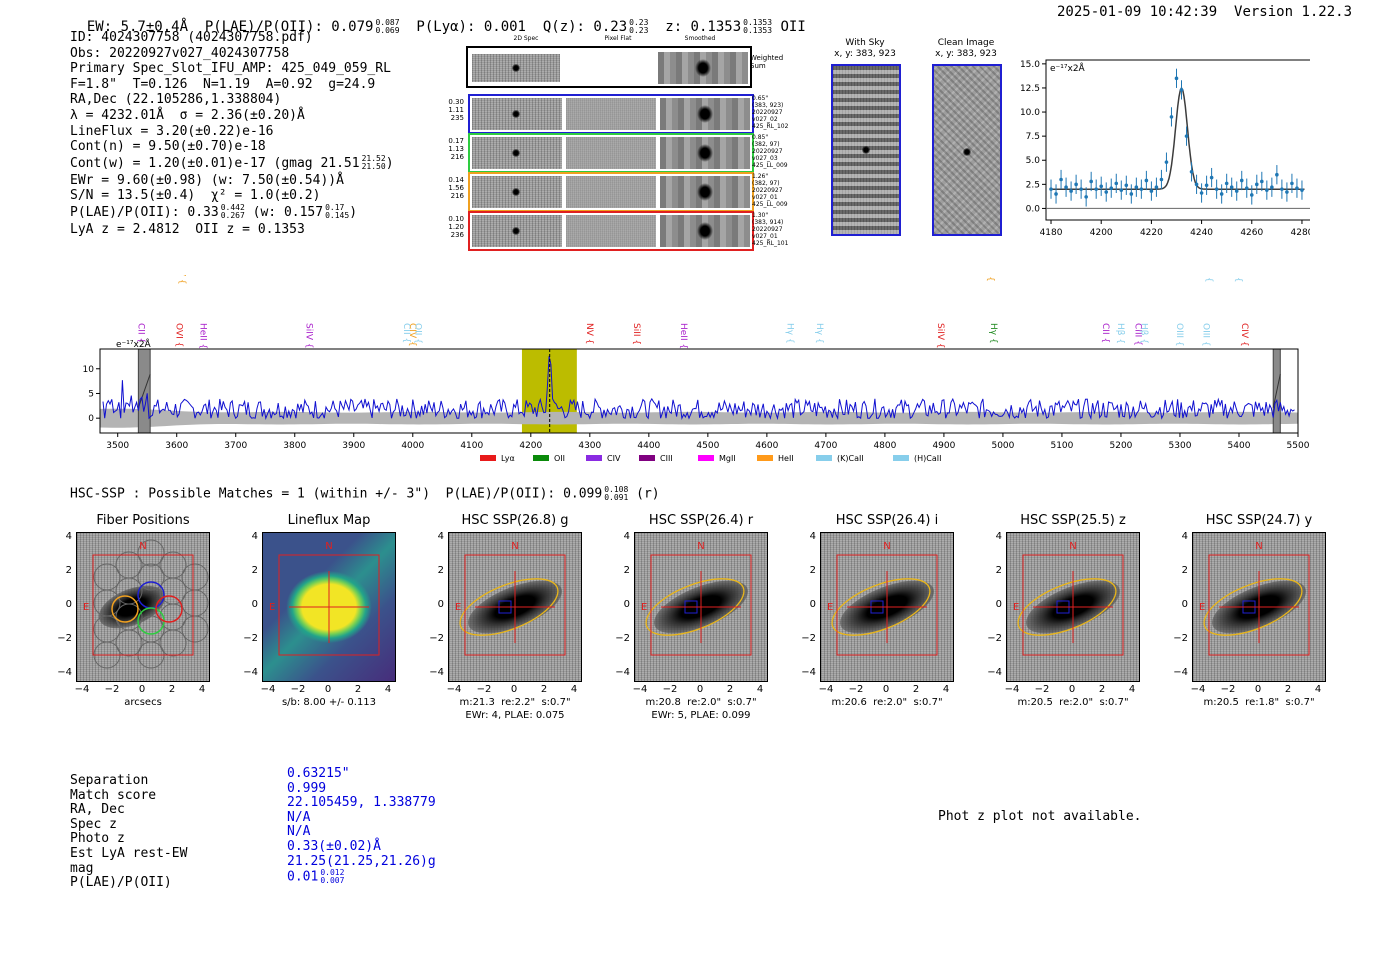  What do you see at coordinates (990, 278) in the screenshot?
I see `emission-line-label: CIII {` at bounding box center [990, 278].